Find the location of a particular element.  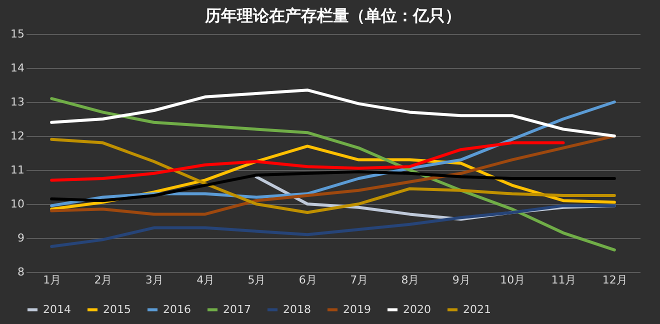

x-tick-label: 12月 is located at coordinates (615, 280).